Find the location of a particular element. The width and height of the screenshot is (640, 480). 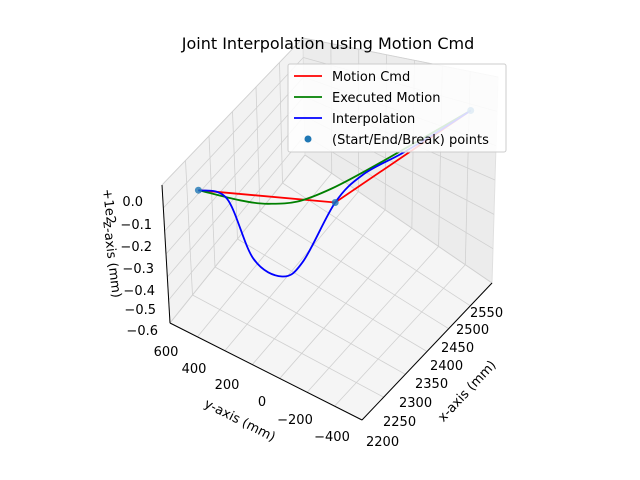

z-tick-label: −0.3 is located at coordinates (138, 269).